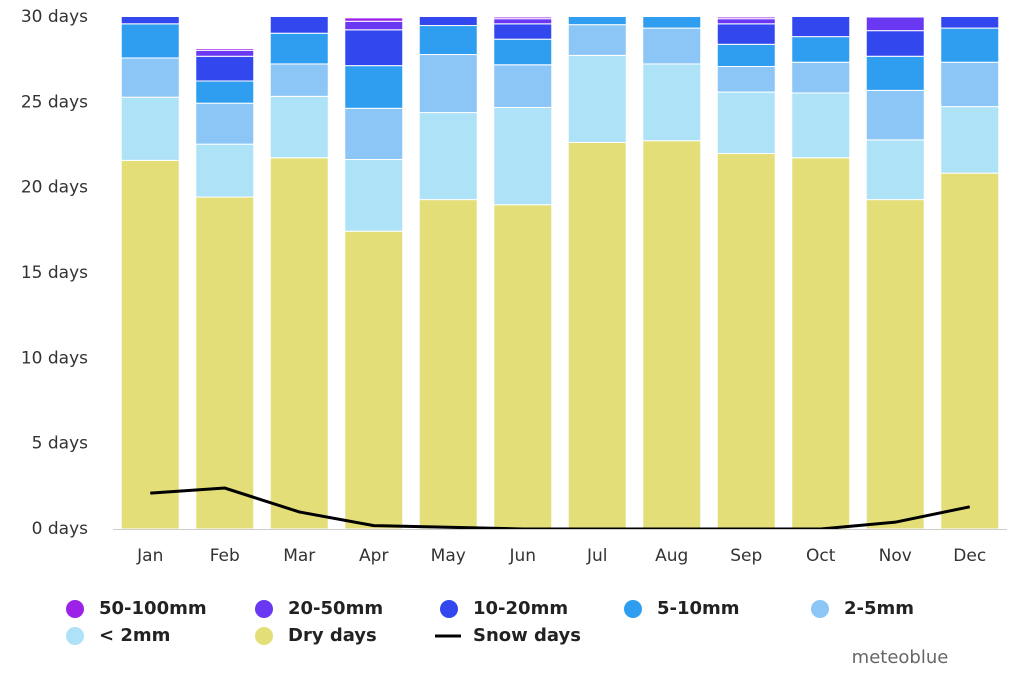 This screenshot has height=683, width=1024. I want to click on y-tick-label: 25 days, so click(54, 102).